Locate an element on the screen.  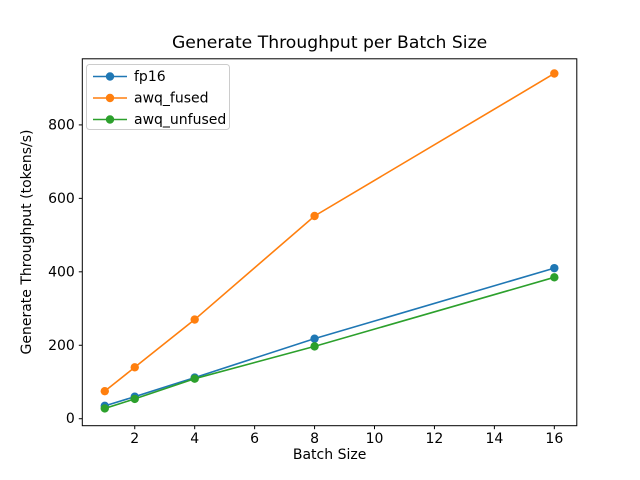
y-tick-label: 600 is located at coordinates (61, 199).